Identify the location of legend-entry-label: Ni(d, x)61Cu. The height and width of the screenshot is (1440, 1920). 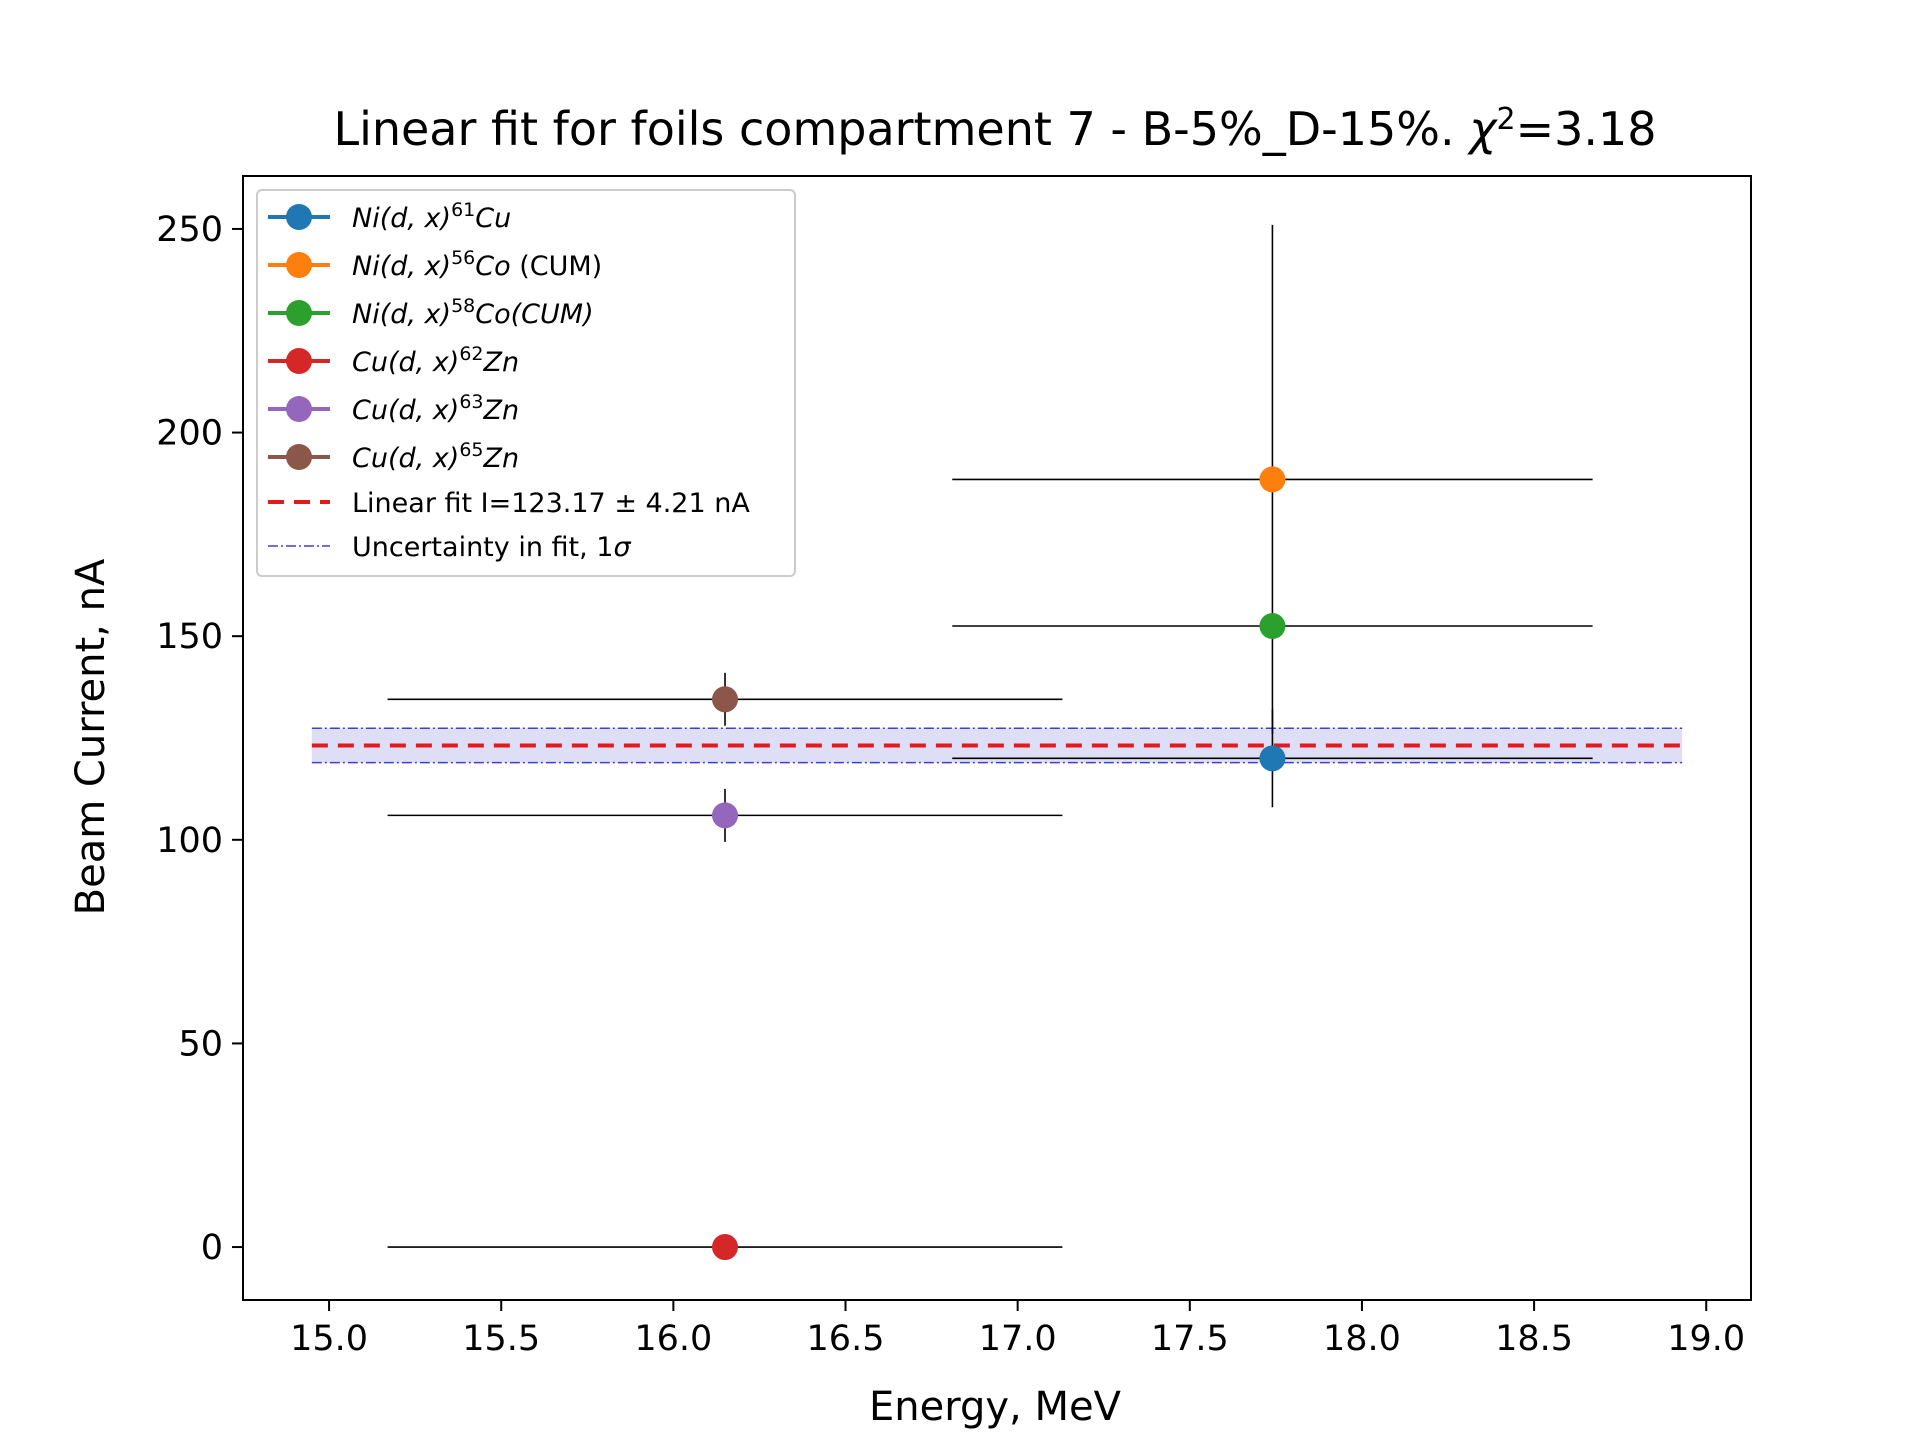
(431, 216).